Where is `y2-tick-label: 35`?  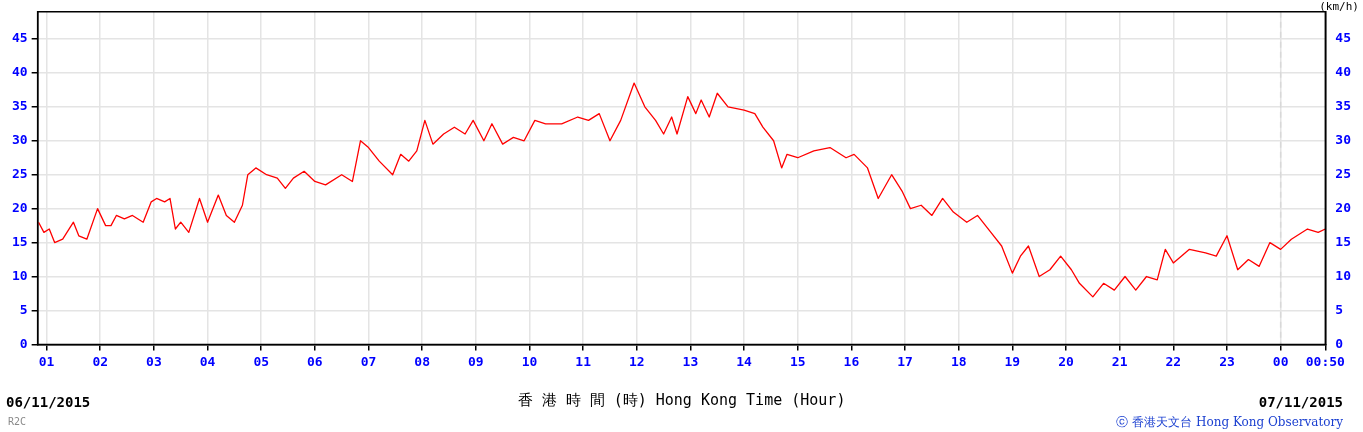
y2-tick-label: 35 is located at coordinates (1343, 106).